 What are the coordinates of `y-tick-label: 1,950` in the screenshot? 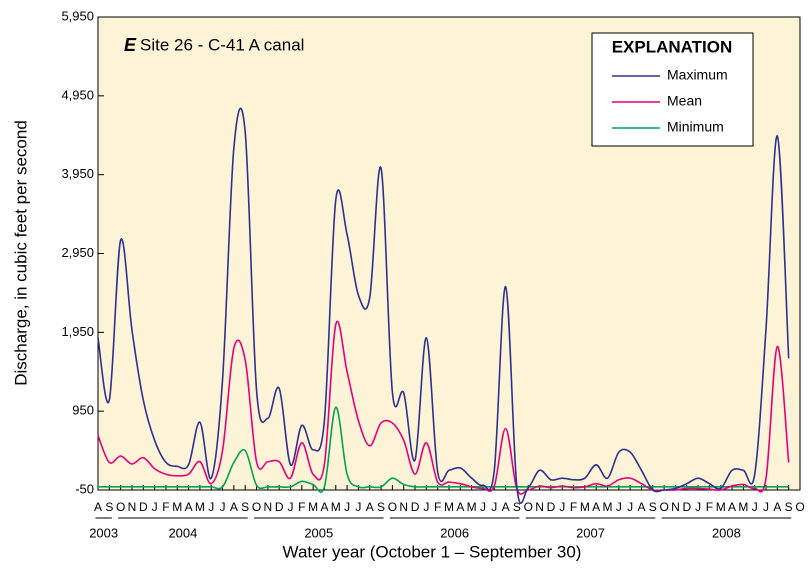 It's located at (77, 331).